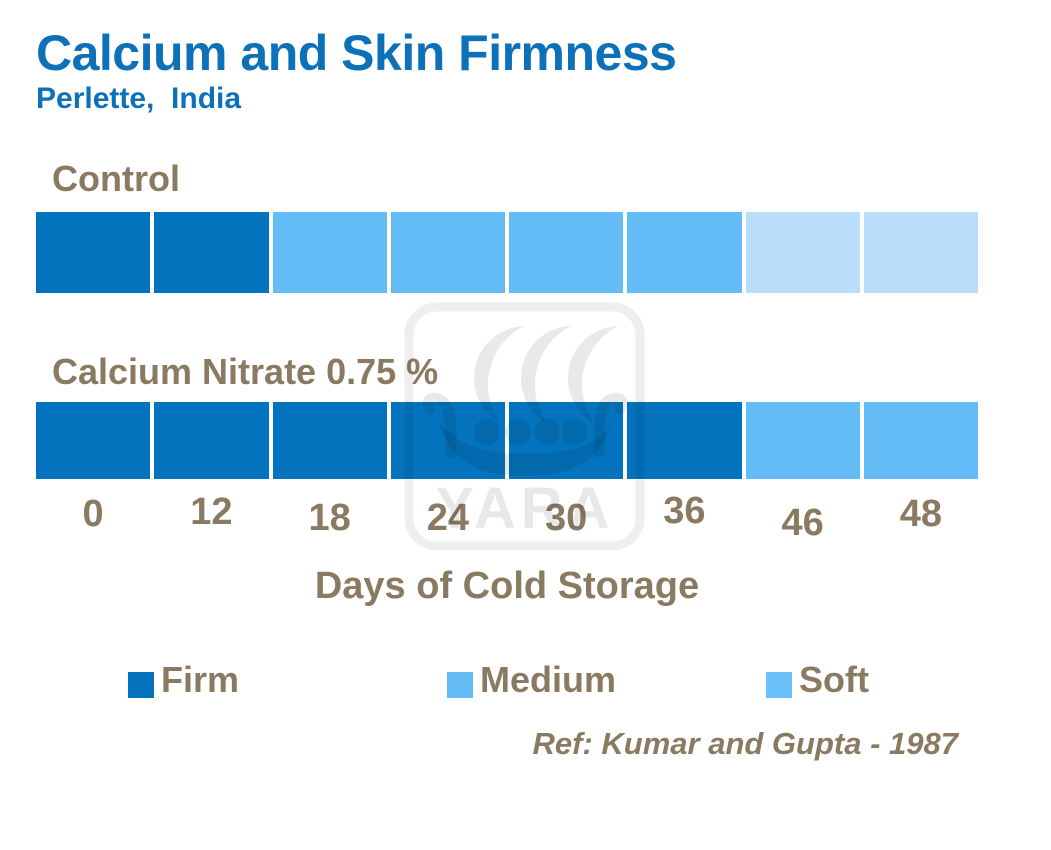 The height and width of the screenshot is (850, 1051). Describe the element at coordinates (834, 679) in the screenshot. I see `legend-label: Soft` at that location.